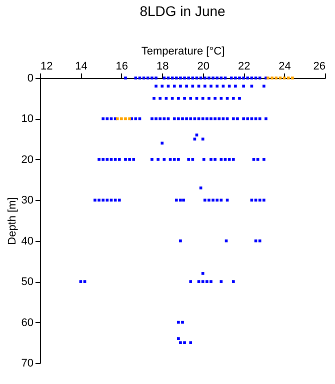  Describe the element at coordinates (27, 364) in the screenshot. I see `y-tick-label: 70` at that location.